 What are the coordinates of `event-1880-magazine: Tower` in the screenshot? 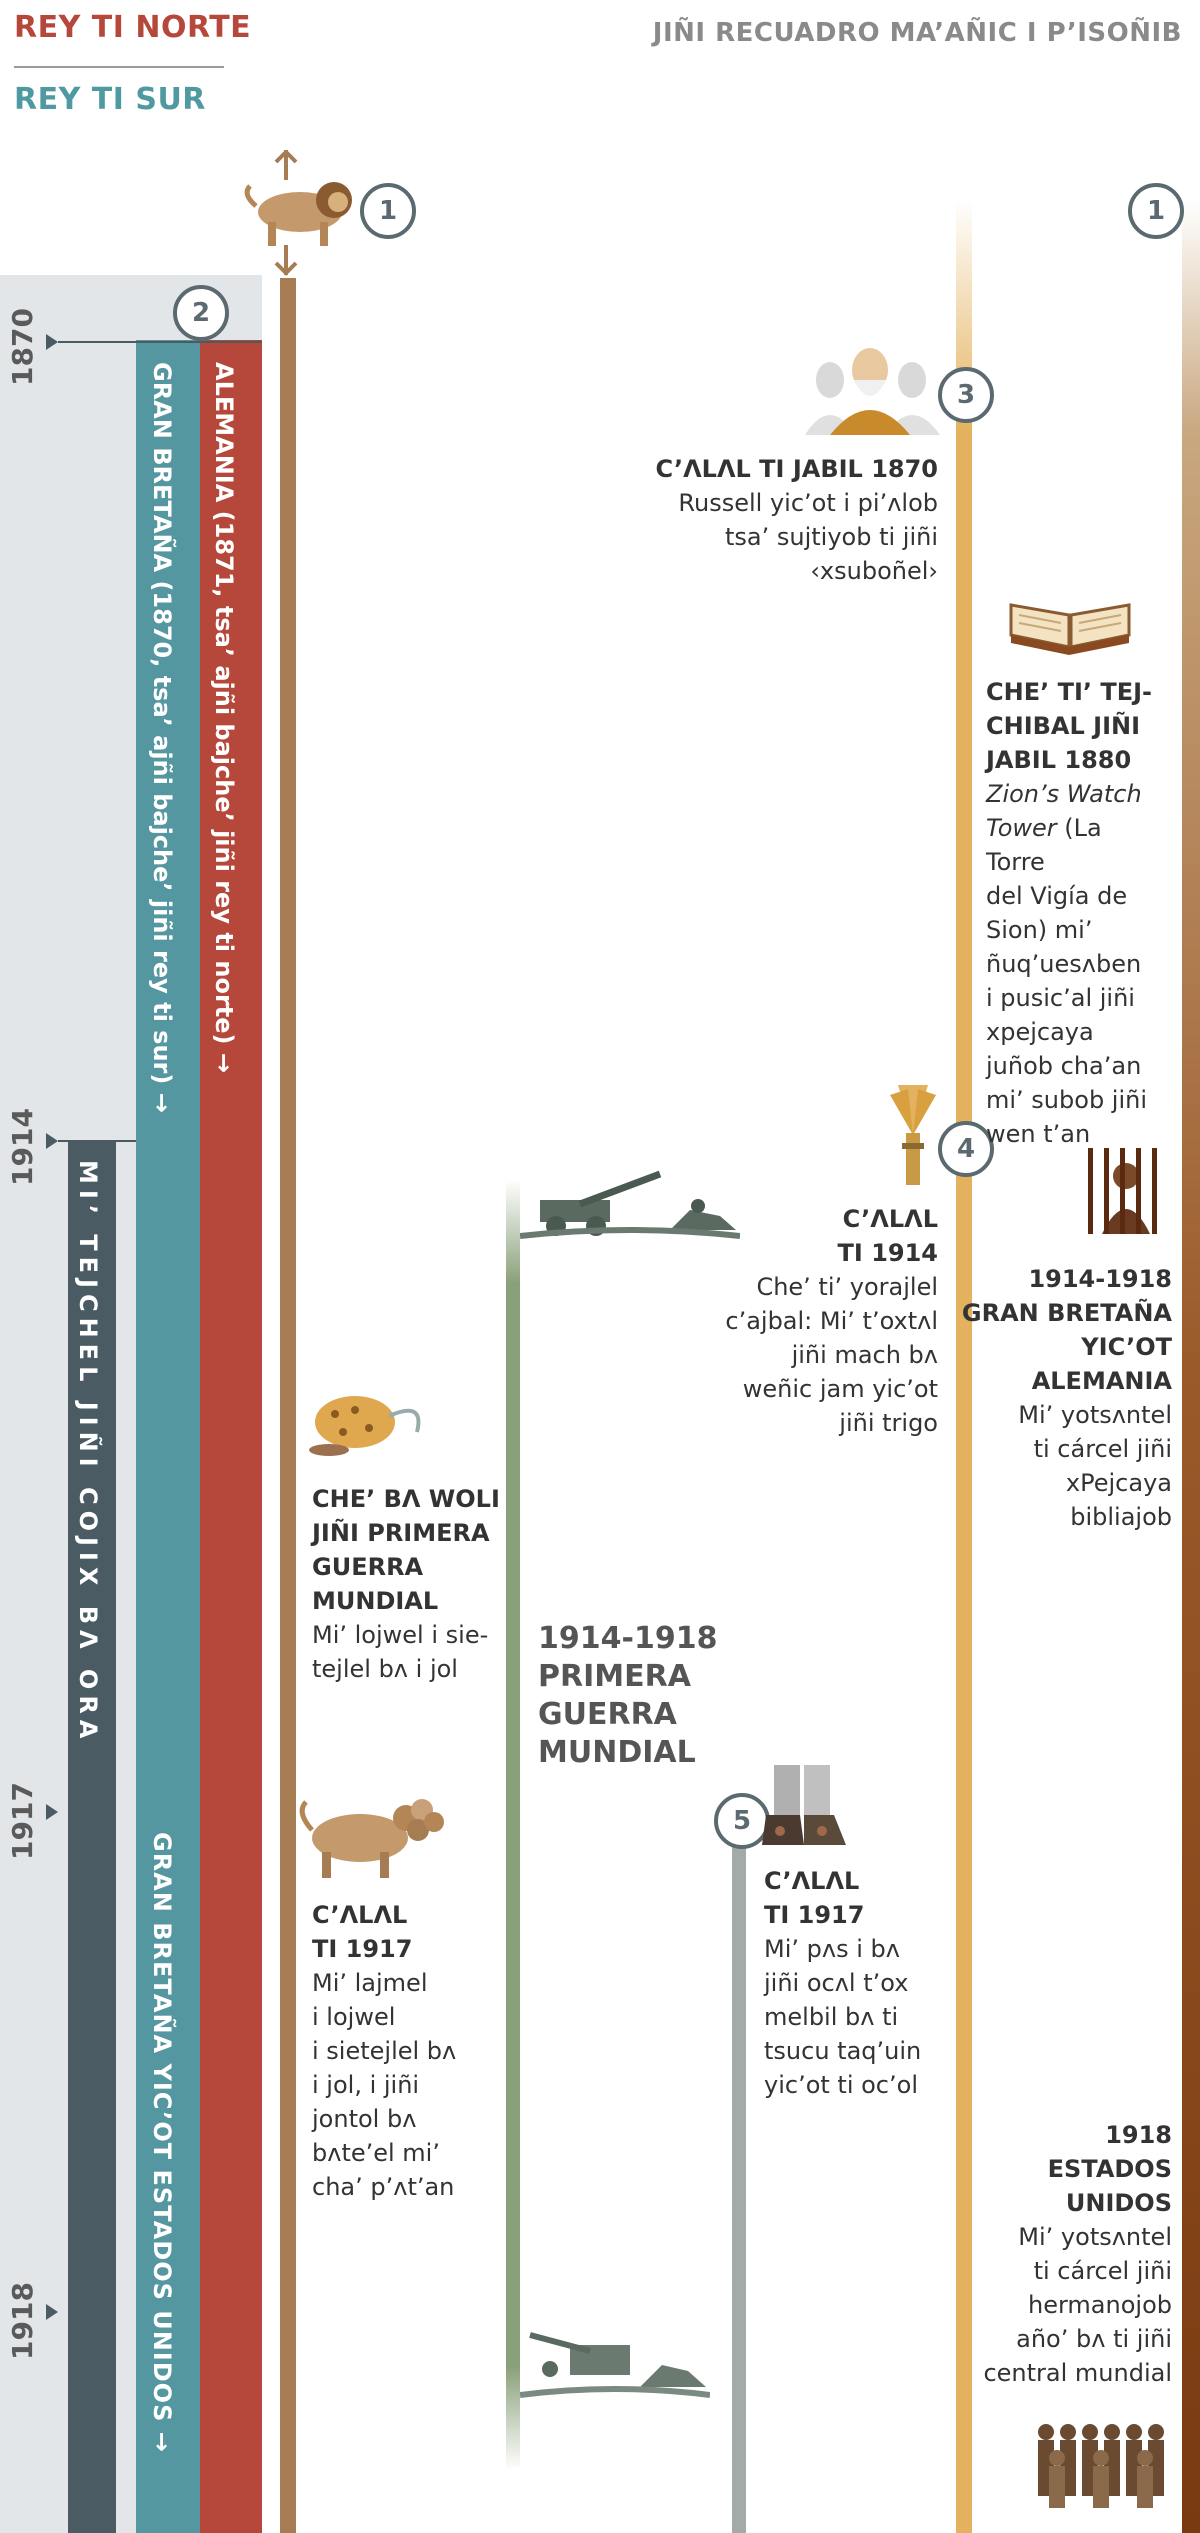 It's located at (1021, 828).